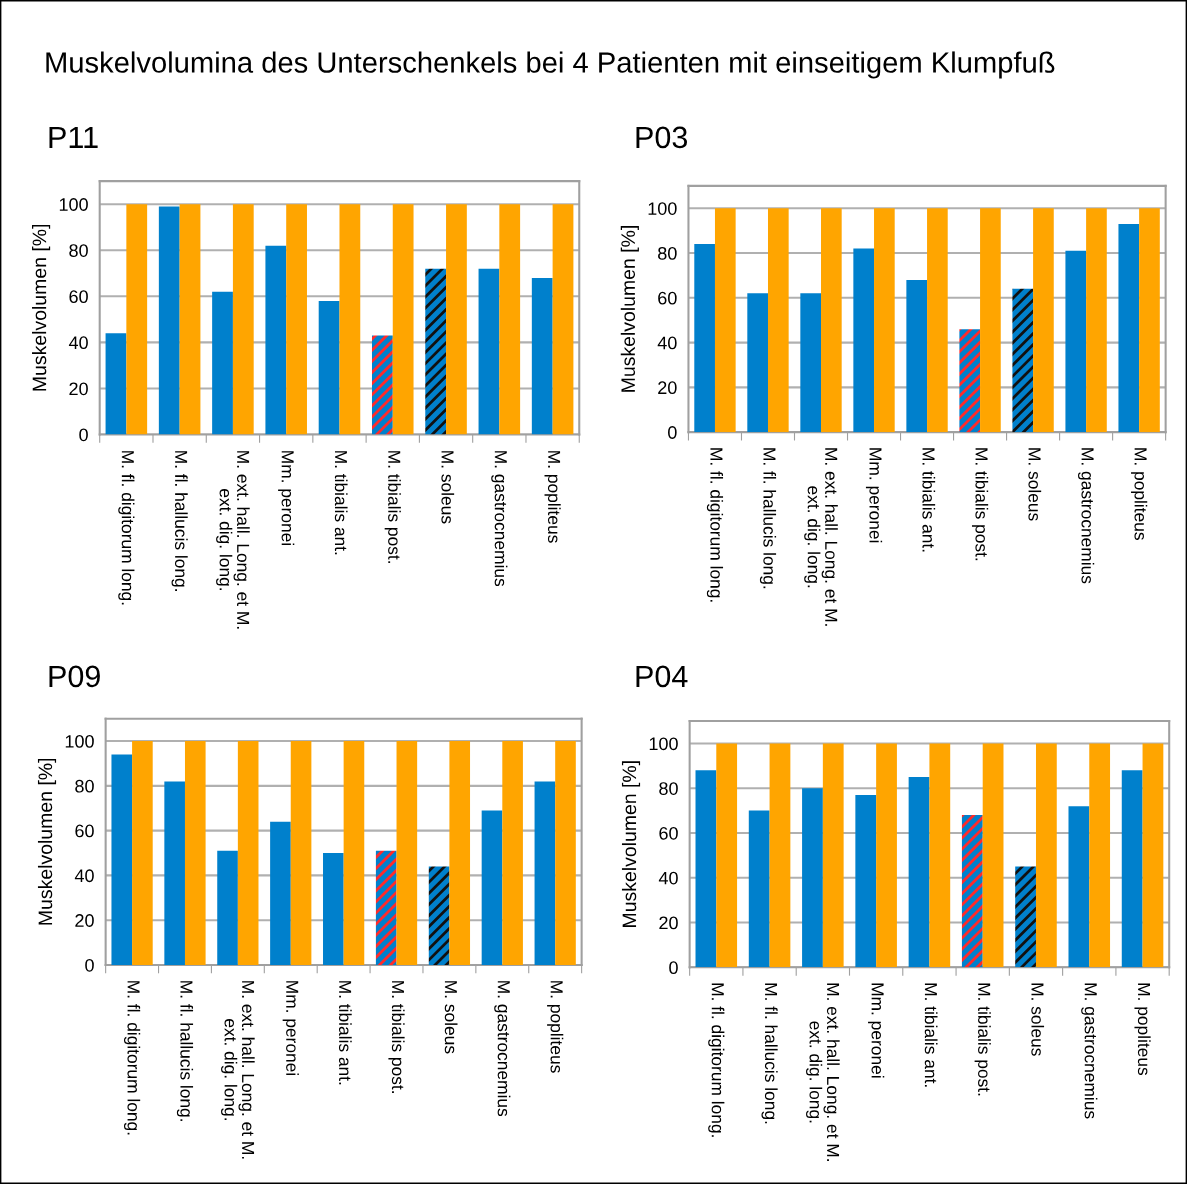  Describe the element at coordinates (662, 137) in the screenshot. I see `chart-title: P03` at that location.